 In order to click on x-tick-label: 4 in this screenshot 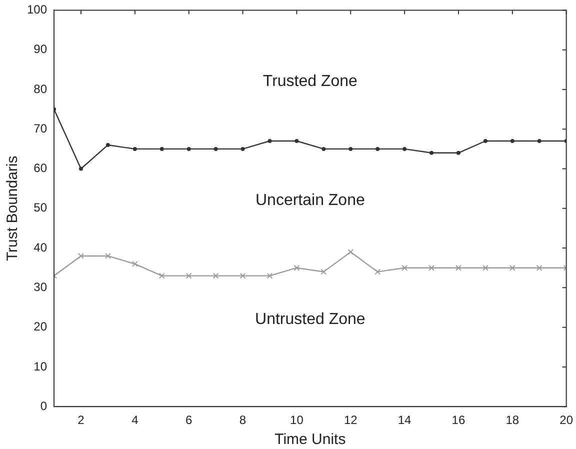, I will do `click(135, 420)`.